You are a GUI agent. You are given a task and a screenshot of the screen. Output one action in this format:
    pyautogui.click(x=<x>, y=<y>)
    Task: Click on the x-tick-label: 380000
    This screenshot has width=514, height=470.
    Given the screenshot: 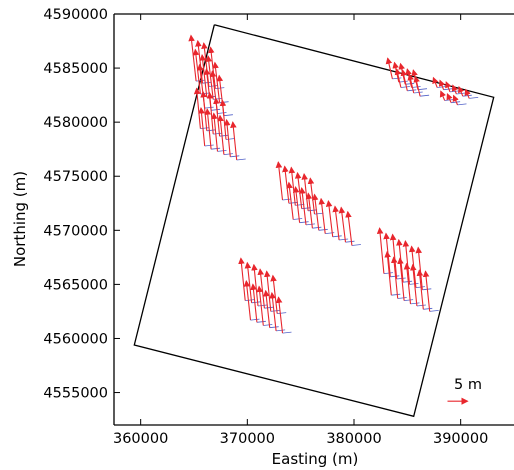 What is the action you would take?
    pyautogui.click(x=353, y=439)
    